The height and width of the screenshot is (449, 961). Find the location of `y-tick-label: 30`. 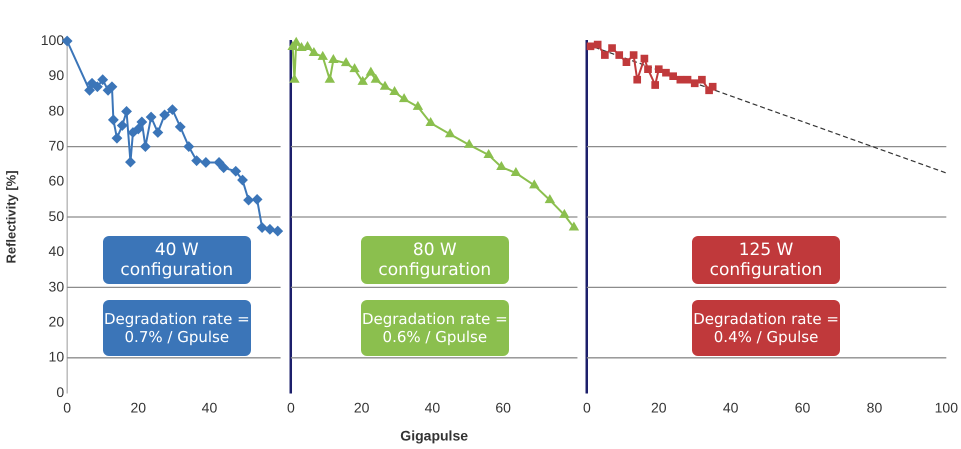

y-tick-label: 30 is located at coordinates (56, 286).